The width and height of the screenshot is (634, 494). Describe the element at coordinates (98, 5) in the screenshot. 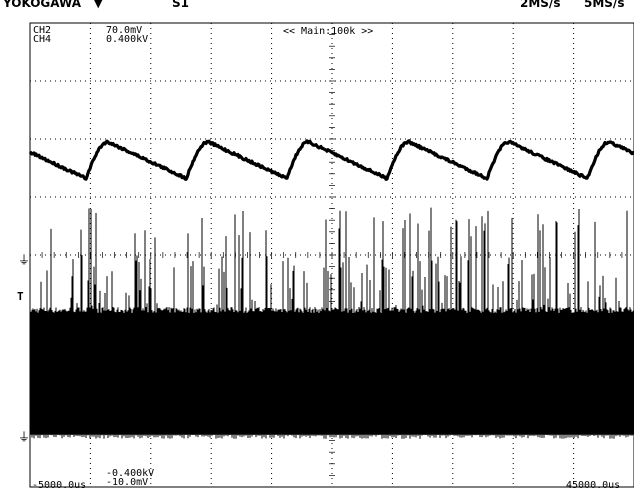

I see `trigger-position-icon: ▼` at that location.